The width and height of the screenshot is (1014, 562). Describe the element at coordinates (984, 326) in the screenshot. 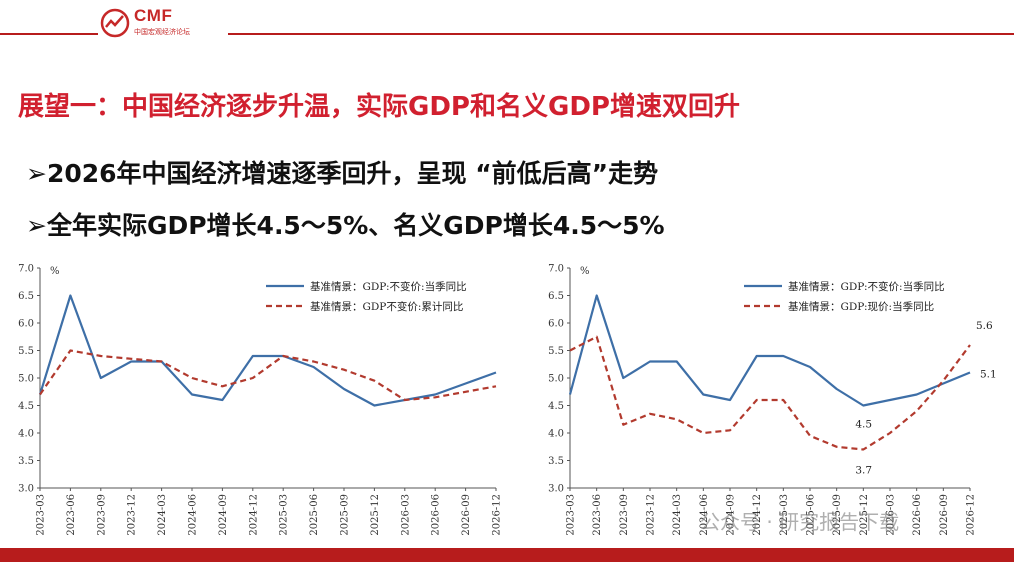

I see `data-label: 5.6` at that location.